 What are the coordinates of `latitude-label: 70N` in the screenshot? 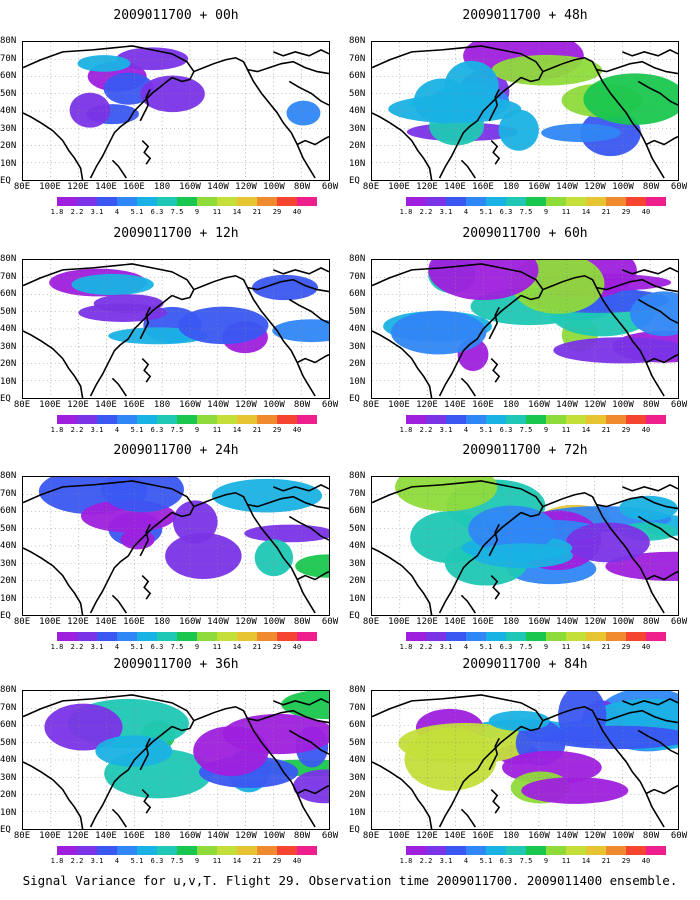 It's located at (8, 276).